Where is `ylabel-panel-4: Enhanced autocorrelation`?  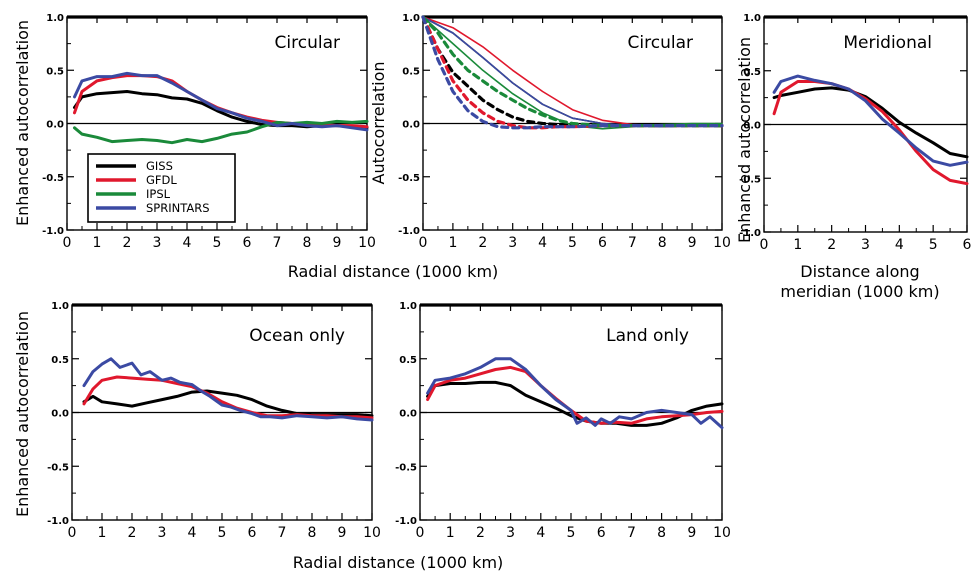 ylabel-panel-4: Enhanced autocorrelation is located at coordinates (22, 414).